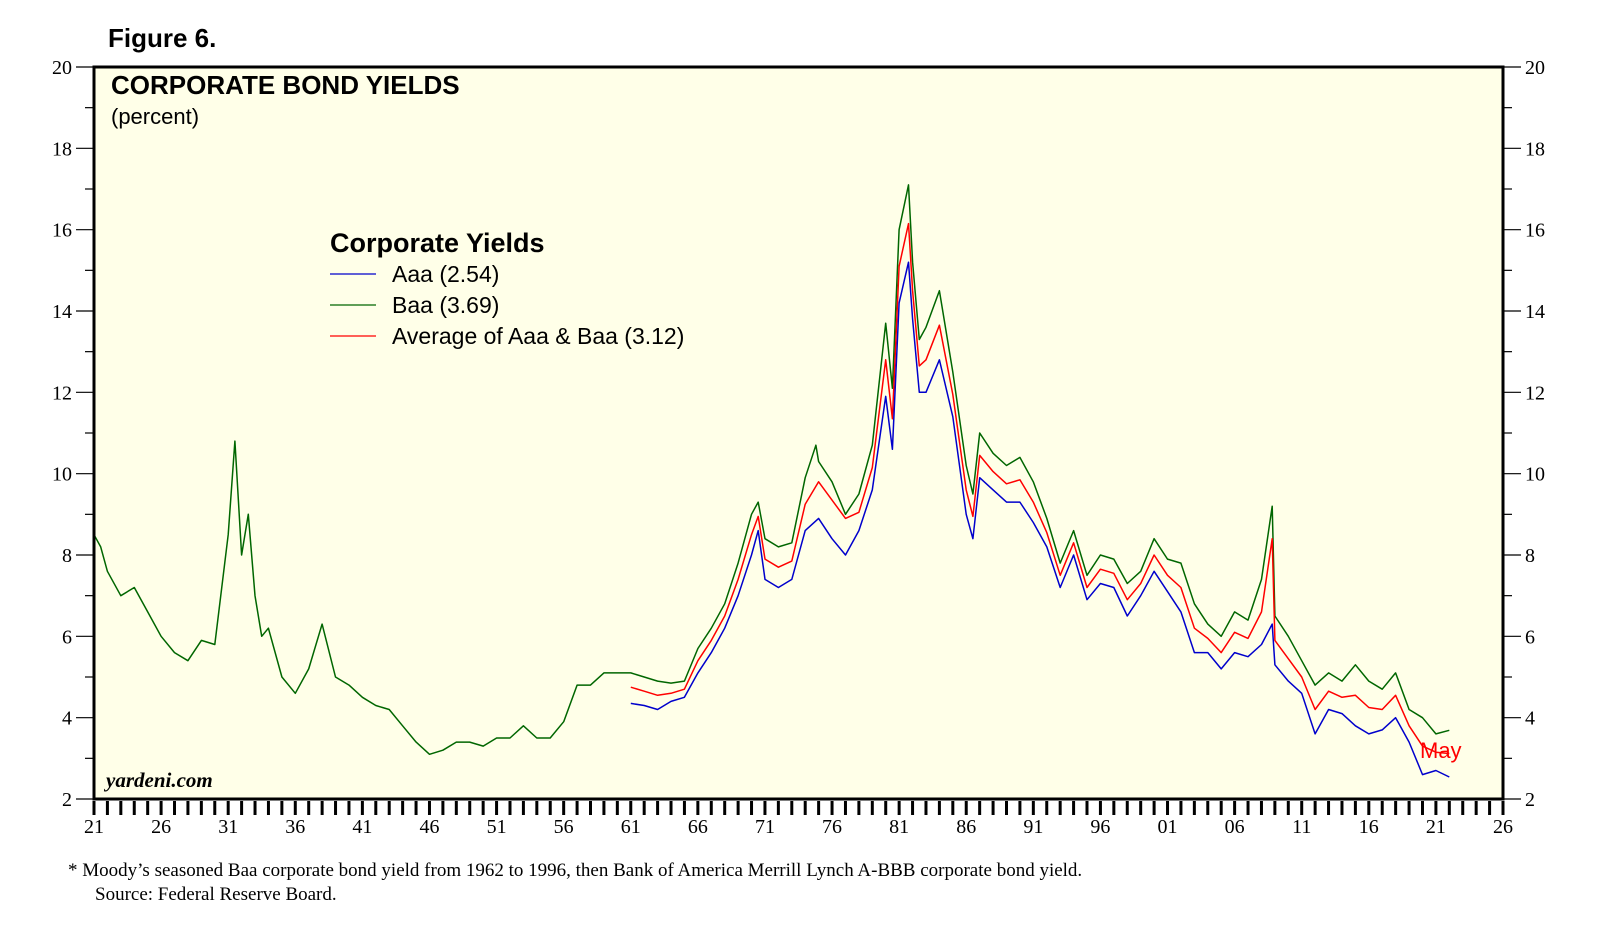  What do you see at coordinates (564, 827) in the screenshot?
I see `x-tick-label: 56` at bounding box center [564, 827].